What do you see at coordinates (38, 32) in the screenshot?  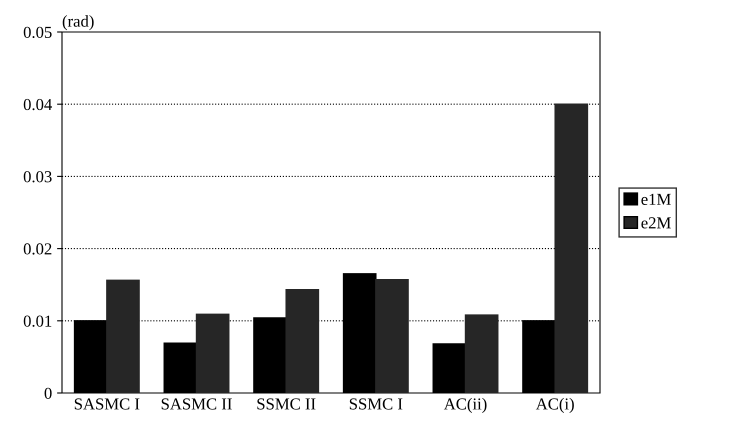 I see `y-tick-label: 0.05` at bounding box center [38, 32].